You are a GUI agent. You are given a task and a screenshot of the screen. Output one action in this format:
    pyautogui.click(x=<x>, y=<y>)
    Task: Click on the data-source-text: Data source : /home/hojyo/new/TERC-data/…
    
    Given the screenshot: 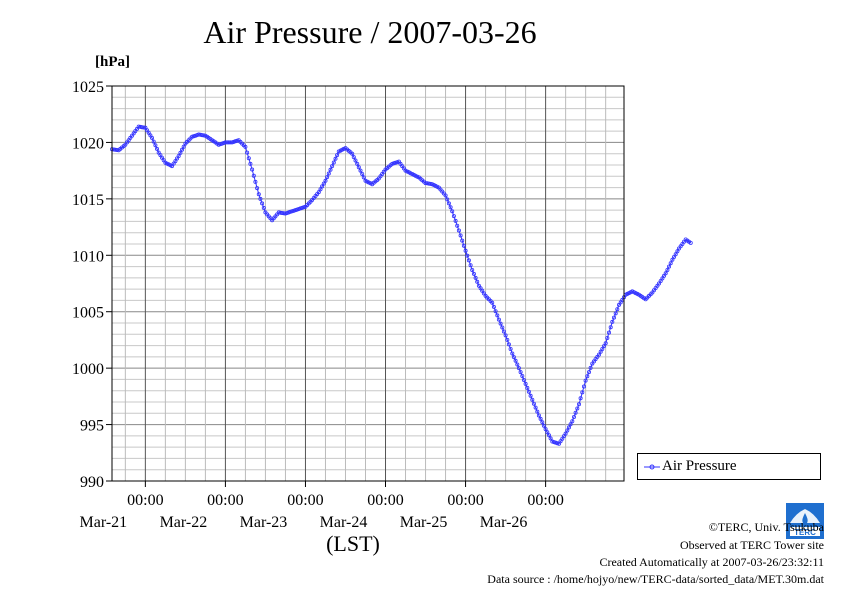 What is the action you would take?
    pyautogui.click(x=655, y=579)
    